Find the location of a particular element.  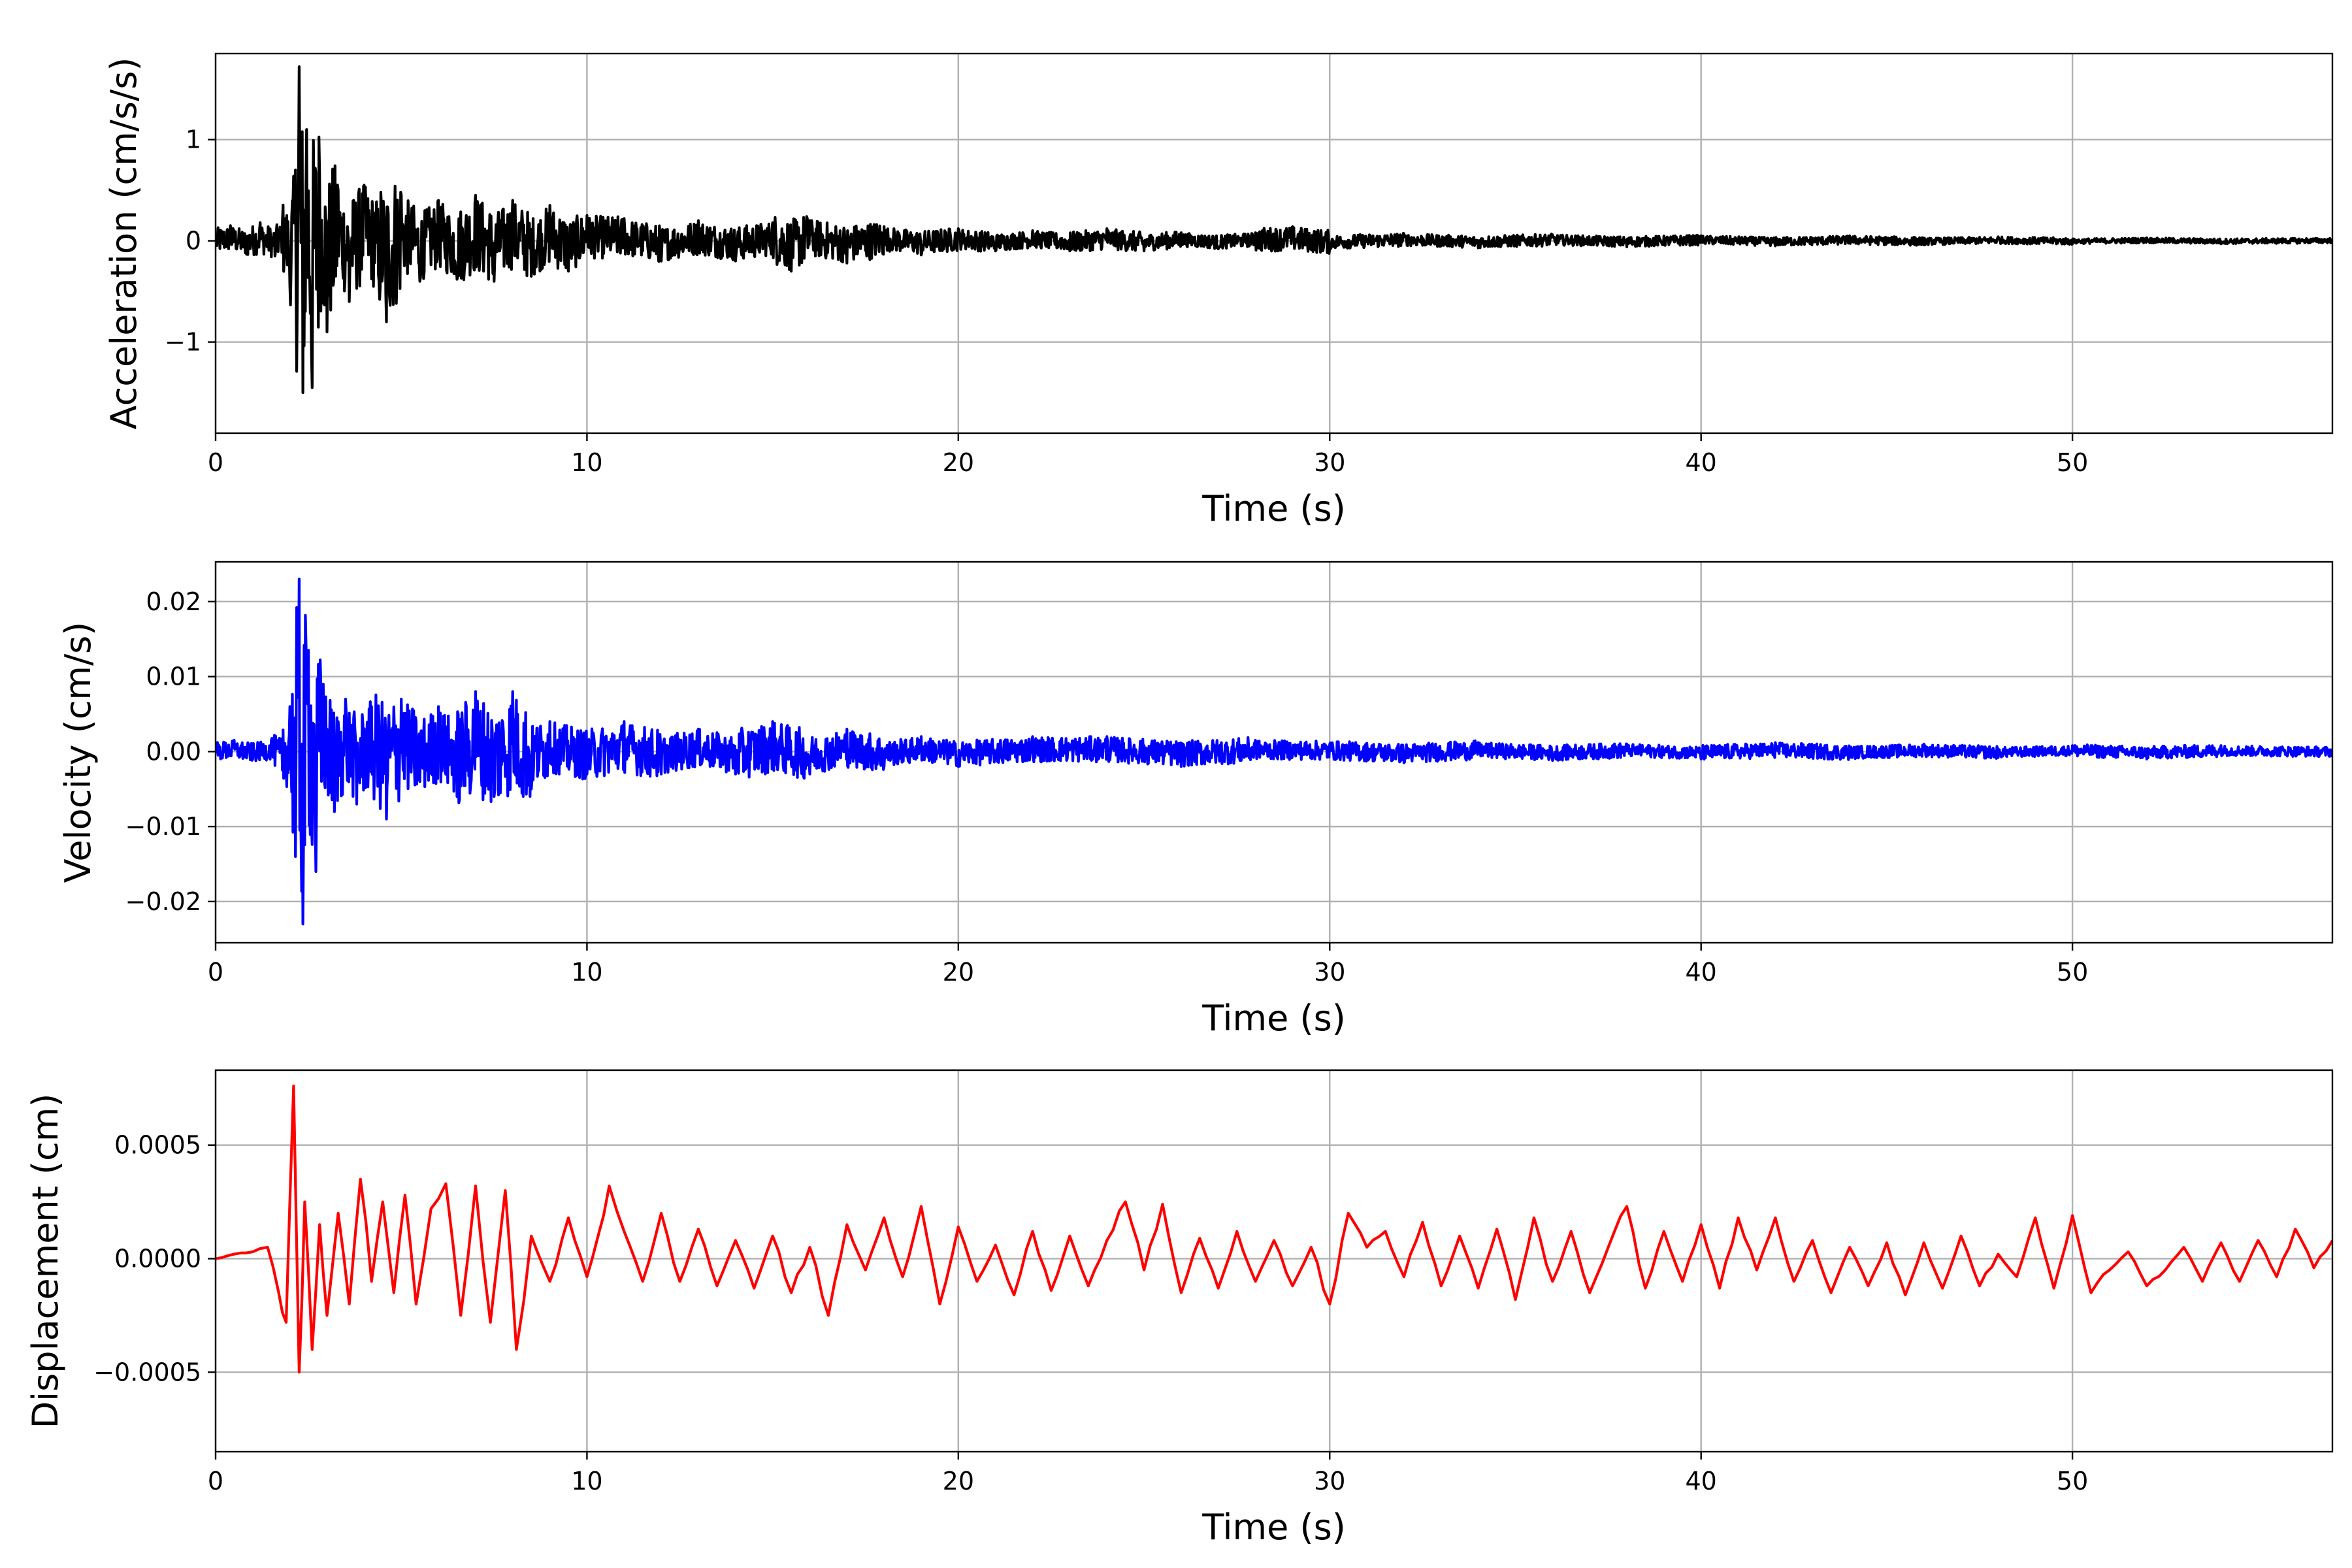

acceleration-y-axis-label: Acceleration (cm/s/s) is located at coordinates (123, 243).